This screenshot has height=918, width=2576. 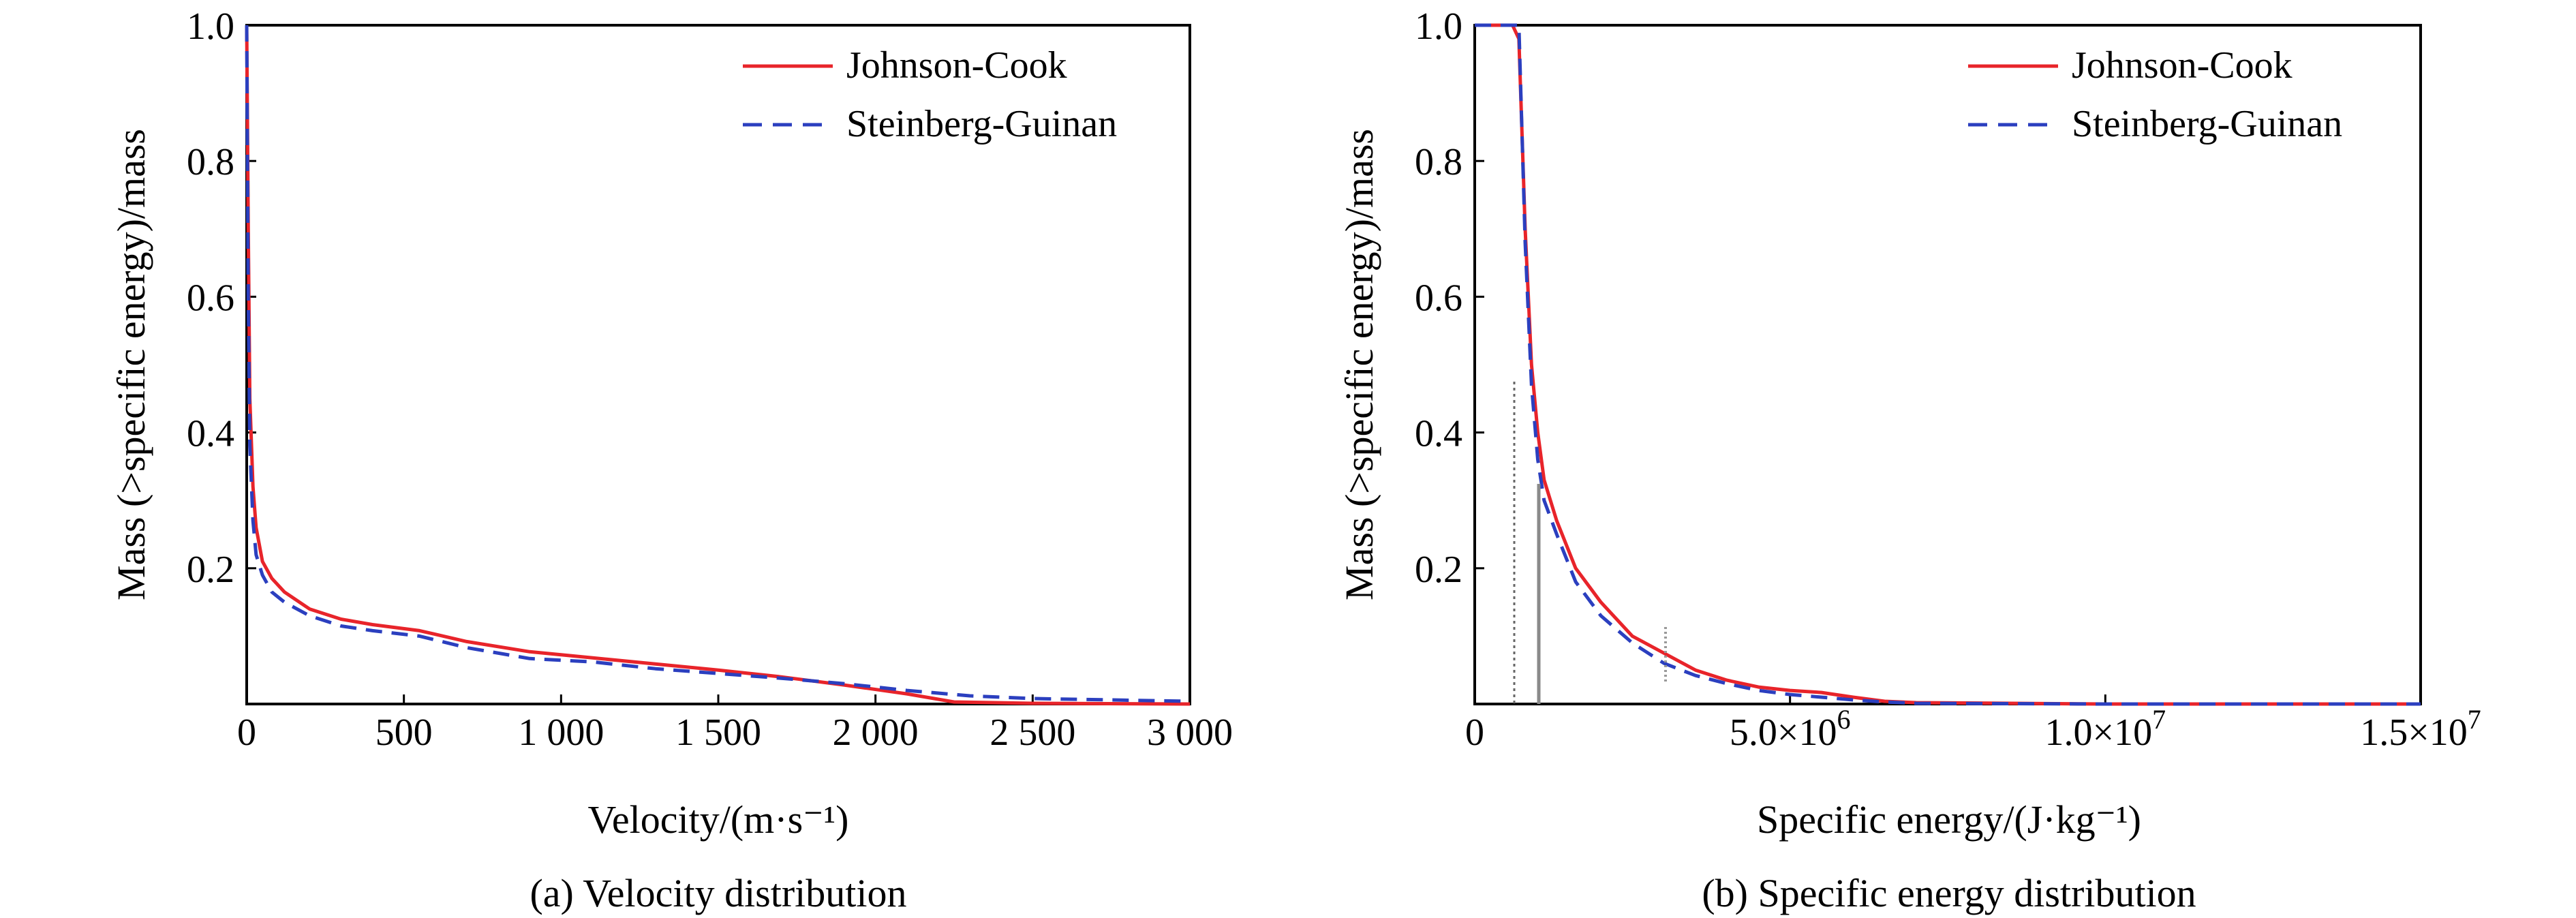 I want to click on x-axis-label: Velocity/(m·s⁻¹), so click(x=717, y=819).